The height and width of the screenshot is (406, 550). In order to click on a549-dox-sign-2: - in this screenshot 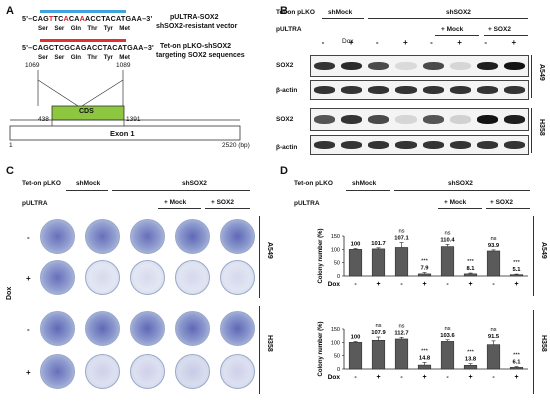, I will do `click(401, 284)`.